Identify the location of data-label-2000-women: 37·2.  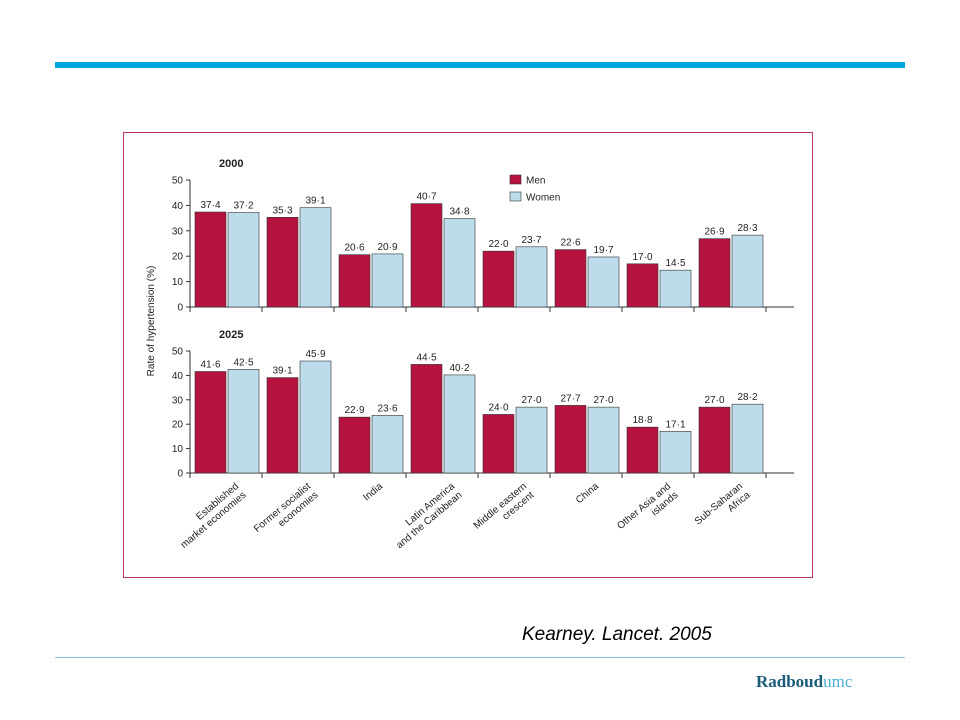
(243, 206).